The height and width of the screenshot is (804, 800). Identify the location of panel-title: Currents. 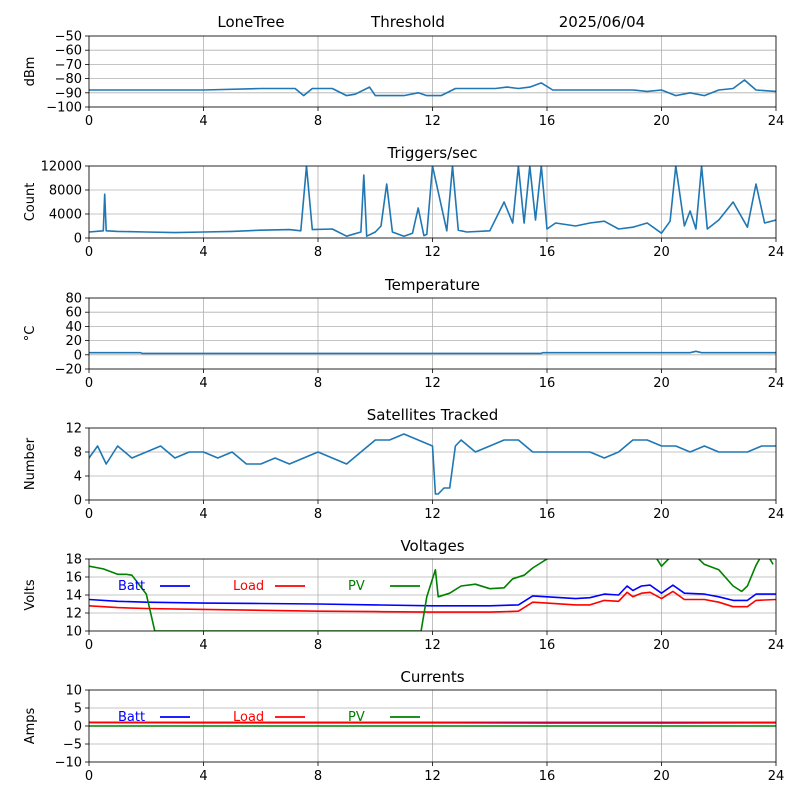
(432, 677).